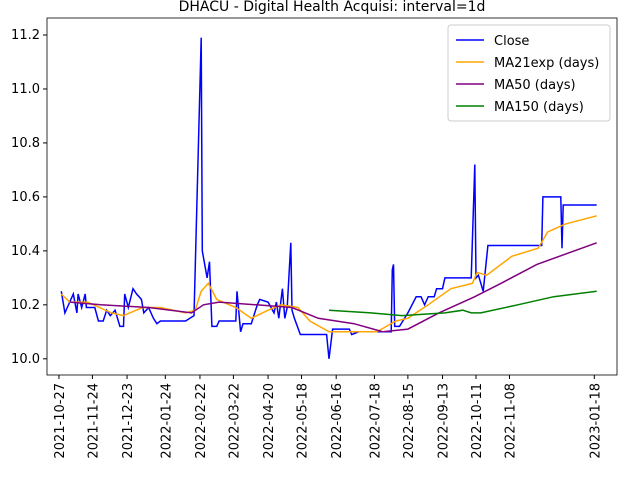  Describe the element at coordinates (25, 251) in the screenshot. I see `y-tick-label: 10.4` at that location.